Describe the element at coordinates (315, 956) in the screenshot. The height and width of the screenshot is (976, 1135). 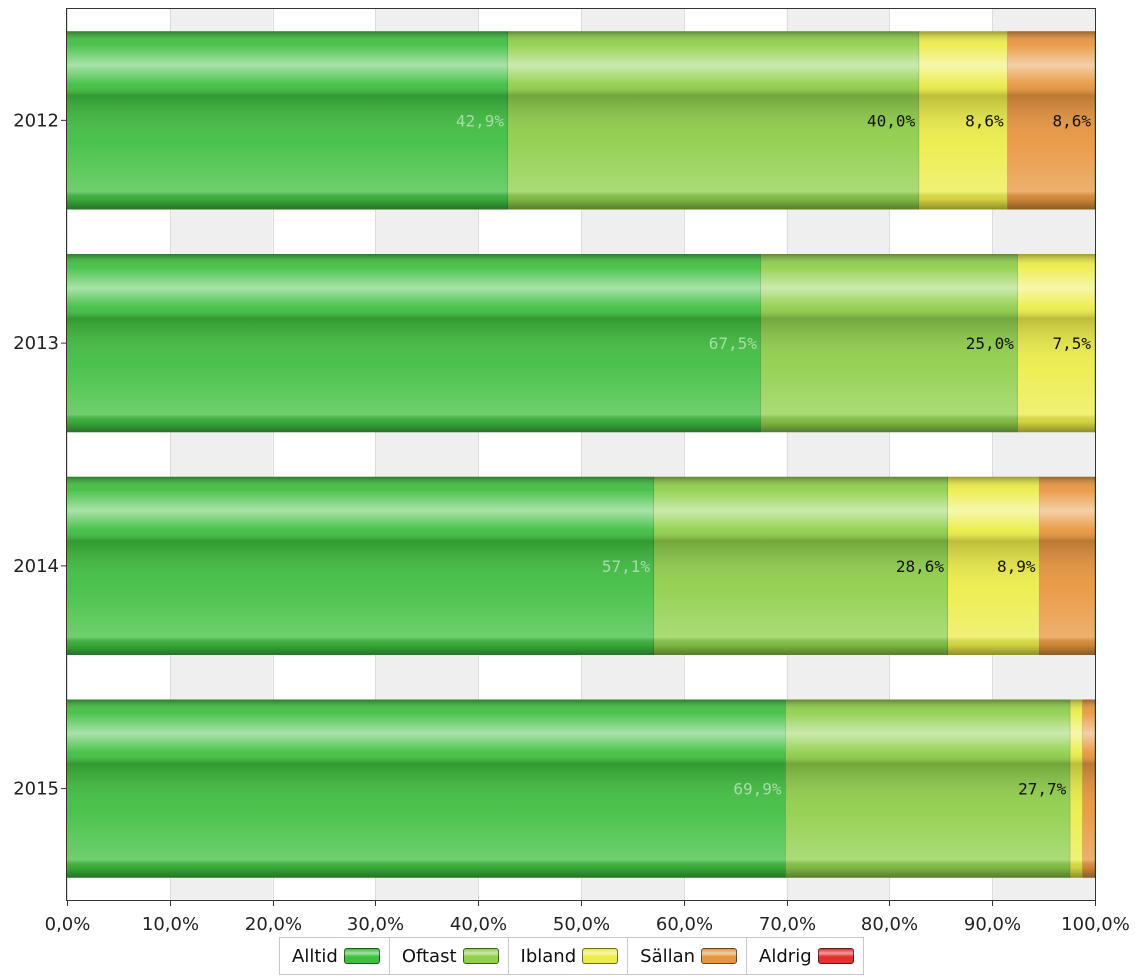
I see `legend-label: Alltid` at that location.